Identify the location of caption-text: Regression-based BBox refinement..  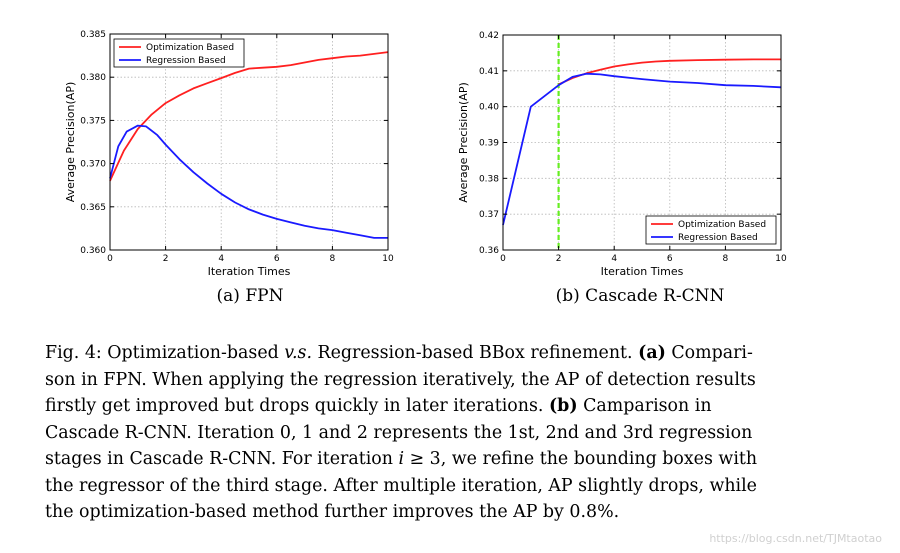
(475, 353).